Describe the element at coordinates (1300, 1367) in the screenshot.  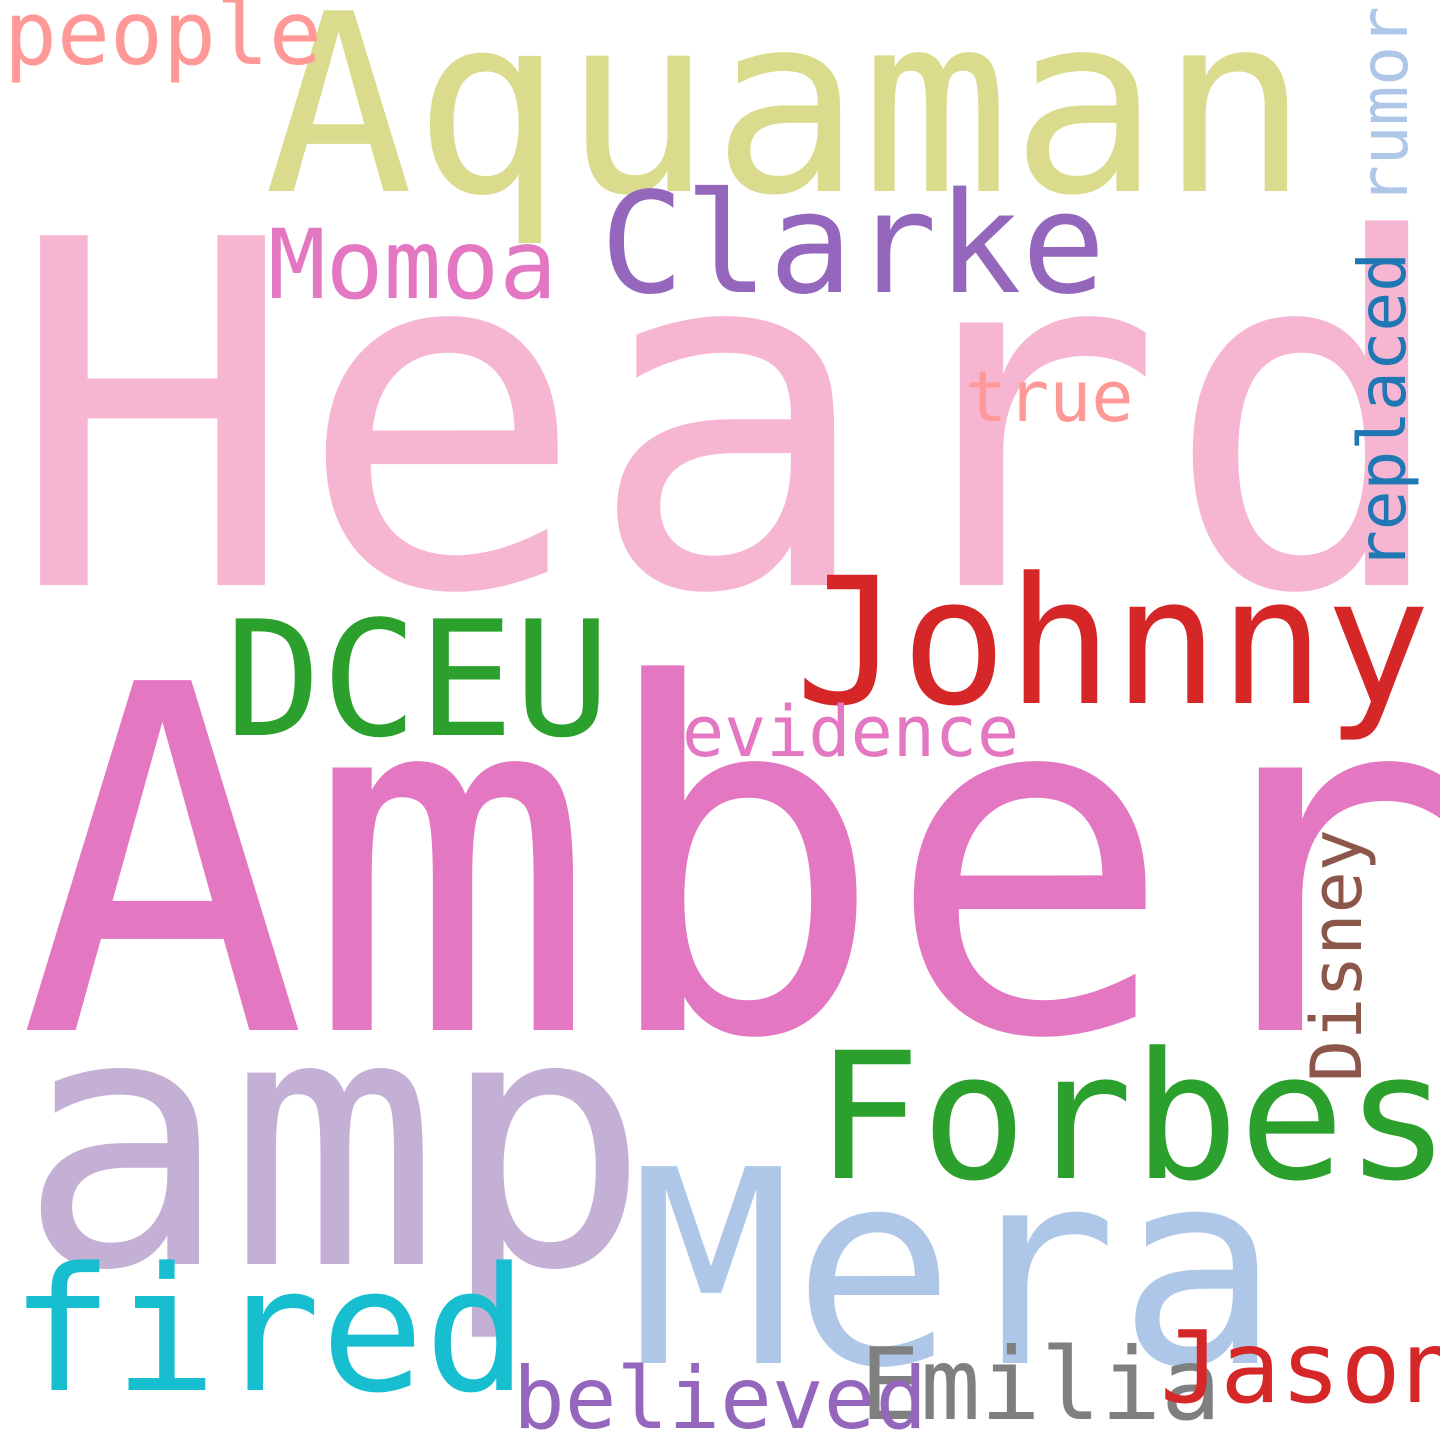
I see `word-jason: Jason` at that location.